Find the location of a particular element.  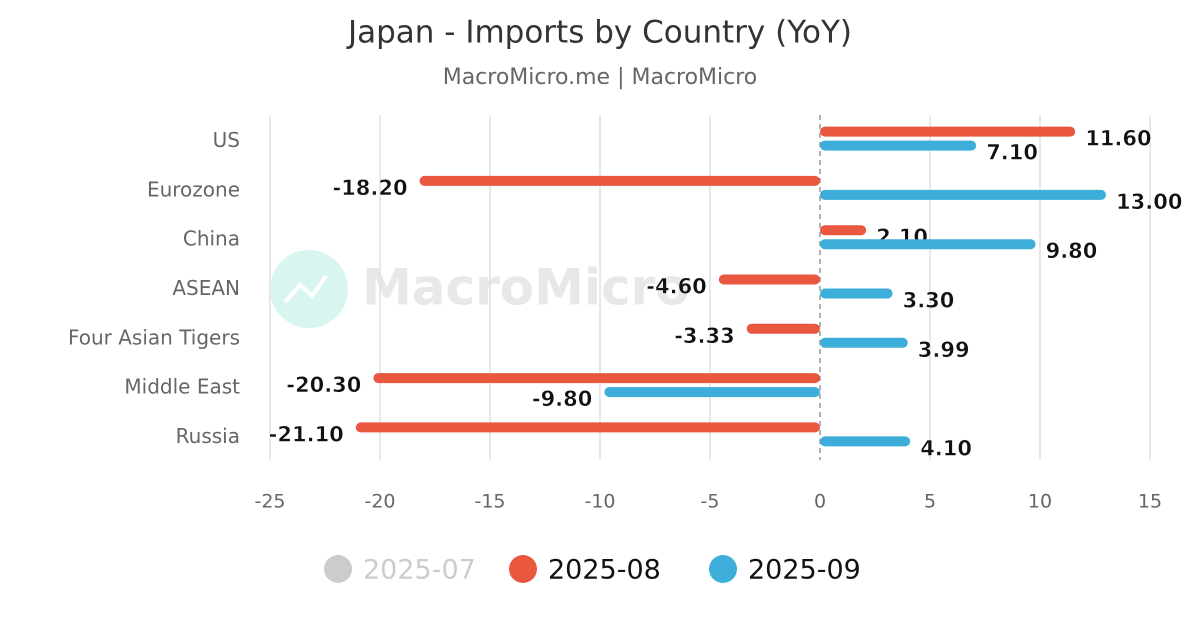

legend-label: 2025-07 is located at coordinates (419, 570).